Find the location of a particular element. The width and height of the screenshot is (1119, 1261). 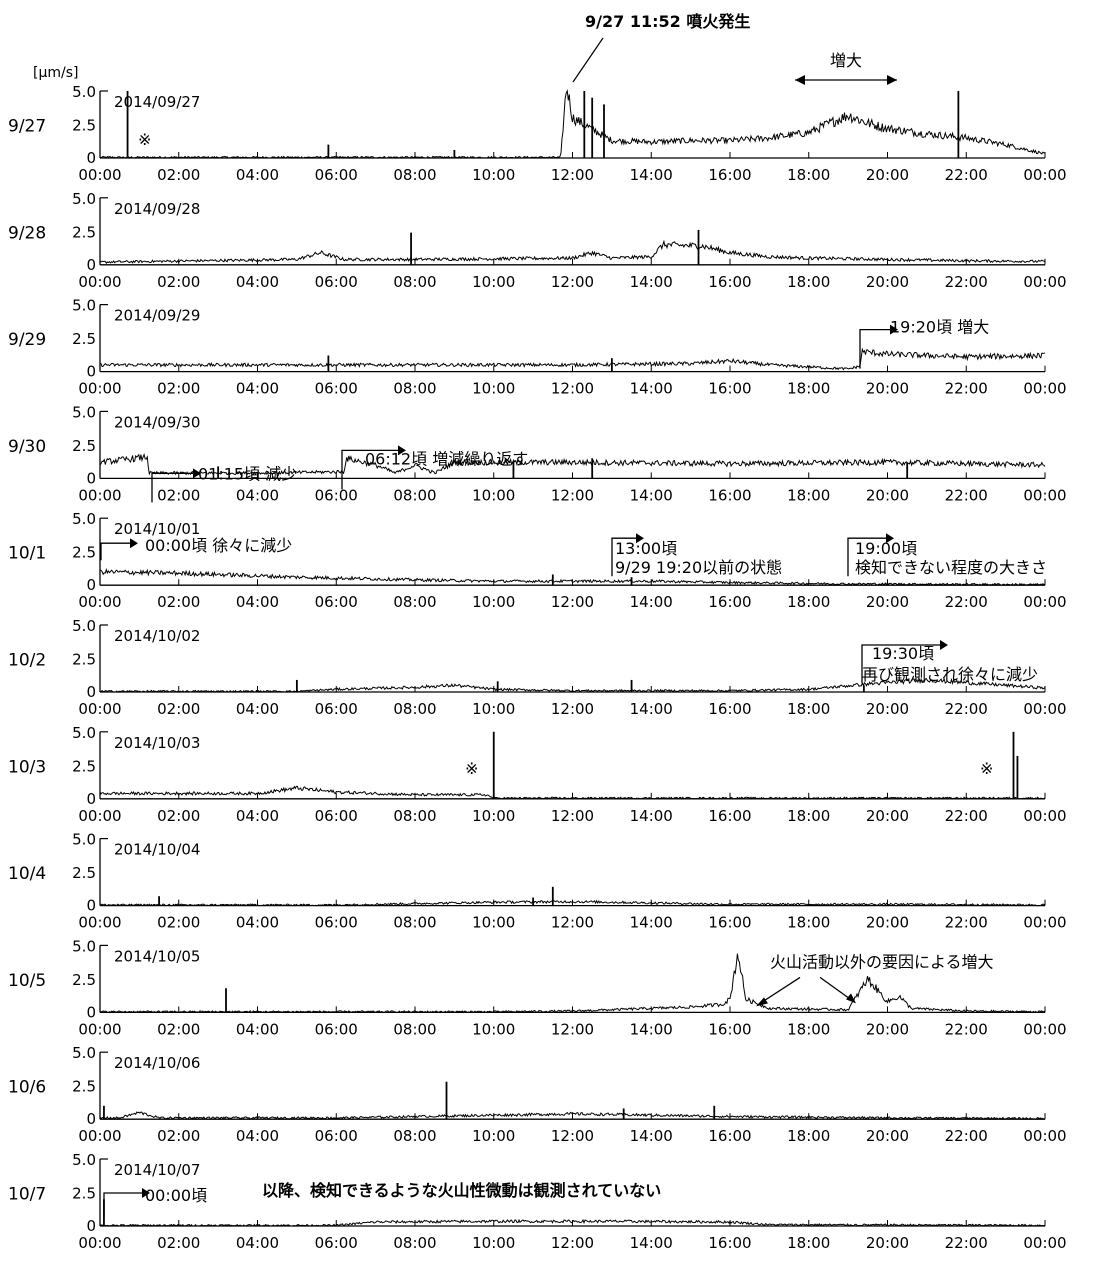

date-label: 2014/10/01 is located at coordinates (157, 529).